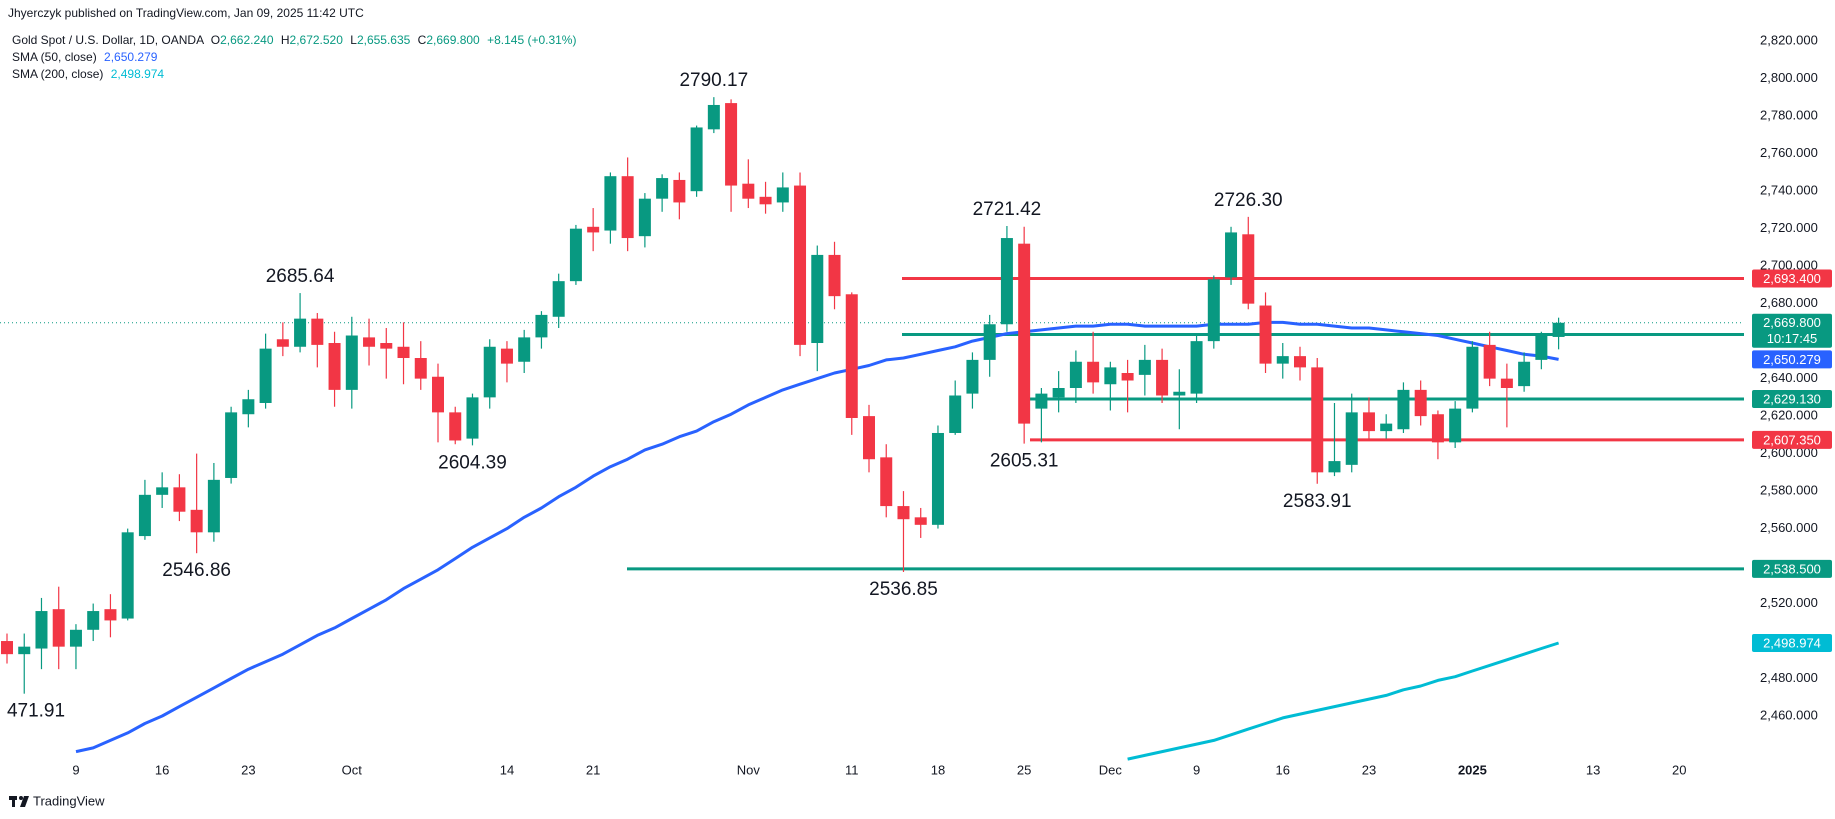 The image size is (1835, 819). What do you see at coordinates (1789, 415) in the screenshot?
I see `y-tick-label: 2,620.000` at bounding box center [1789, 415].